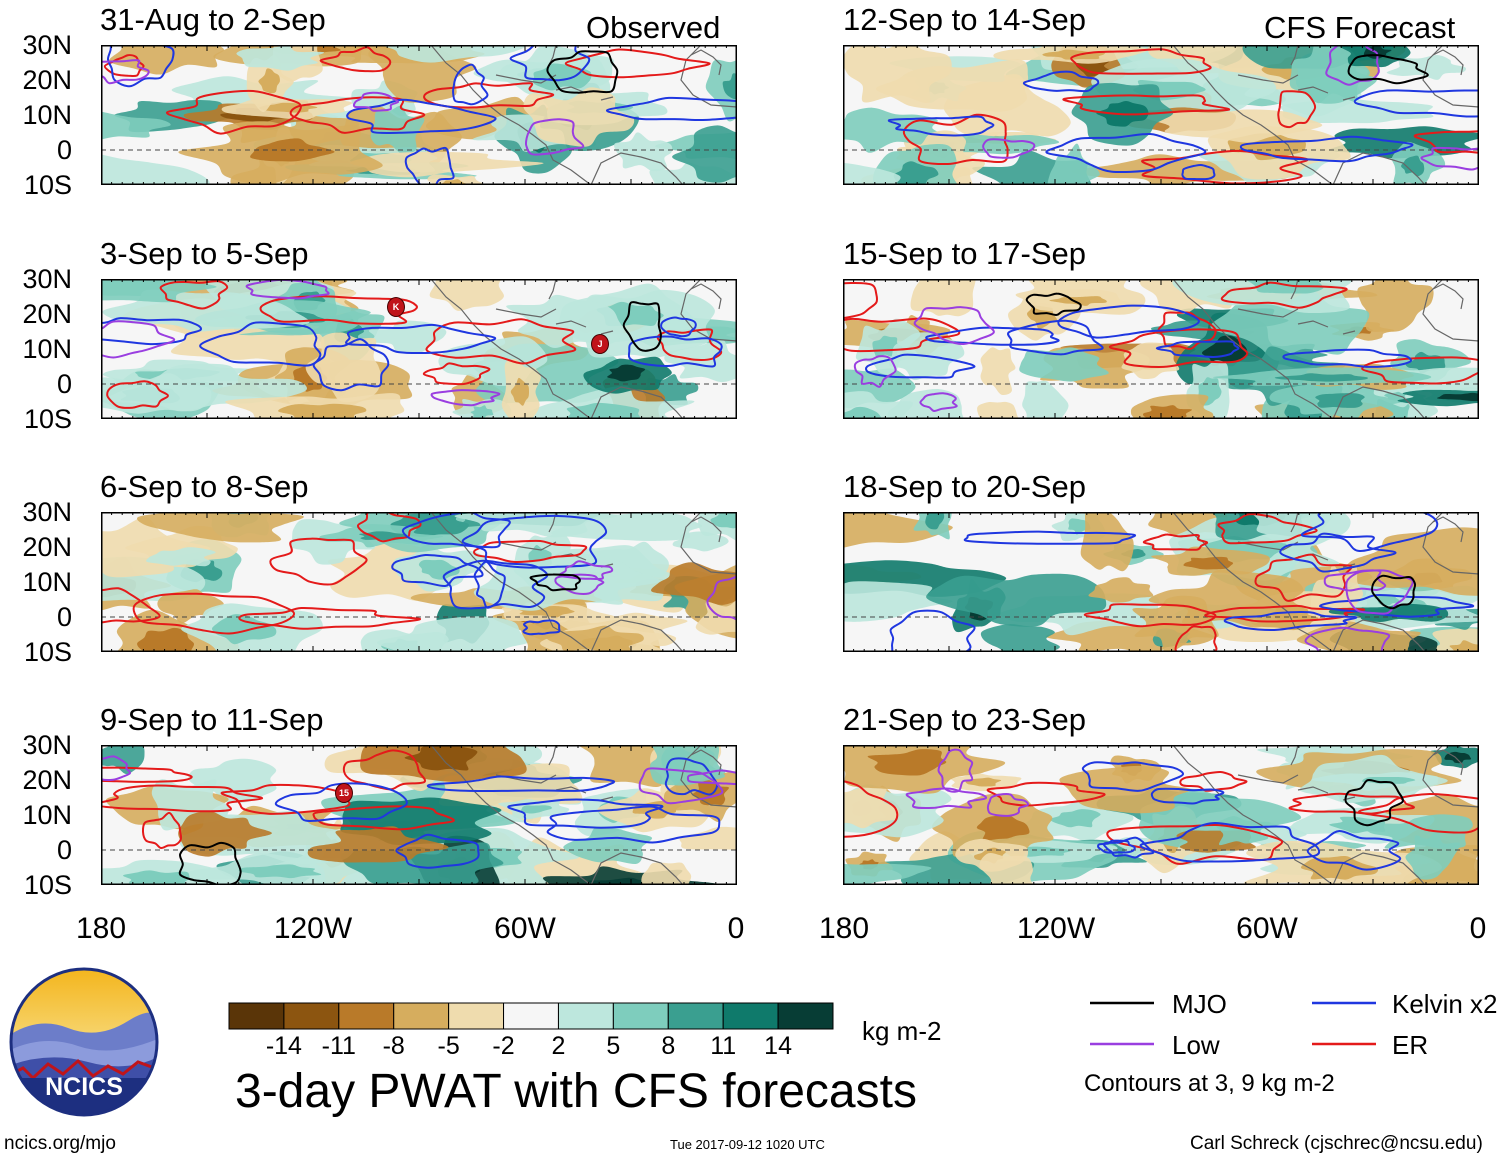  I want to click on kelvin-legend-label: Kelvin x2, so click(1445, 1004).